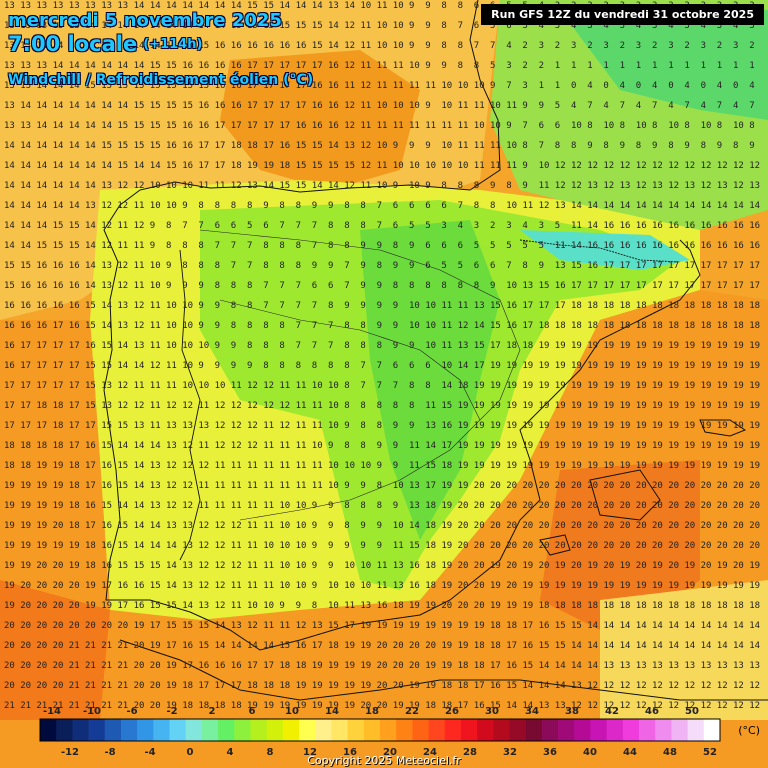 The height and width of the screenshot is (768, 768). What do you see at coordinates (638, 86) in the screenshot?
I see `grid-value: 0` at bounding box center [638, 86].